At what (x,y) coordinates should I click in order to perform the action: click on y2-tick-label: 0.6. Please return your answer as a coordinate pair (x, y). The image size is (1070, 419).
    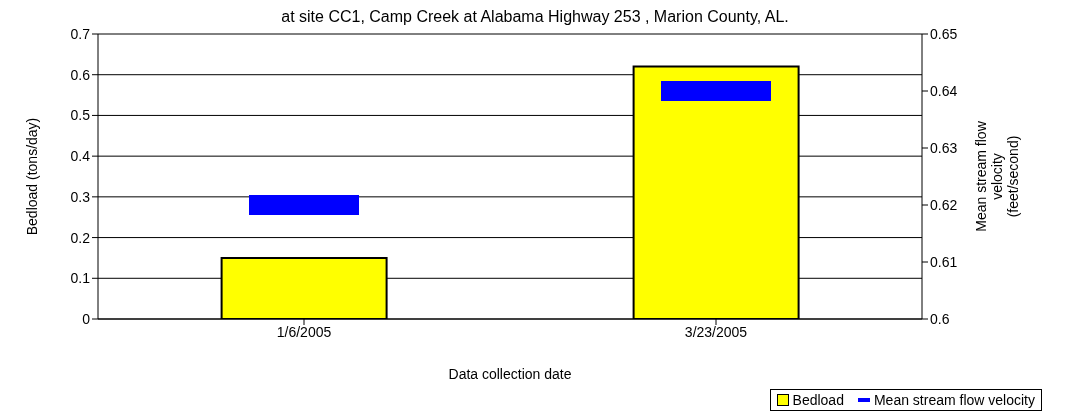
    Looking at the image, I should click on (940, 318).